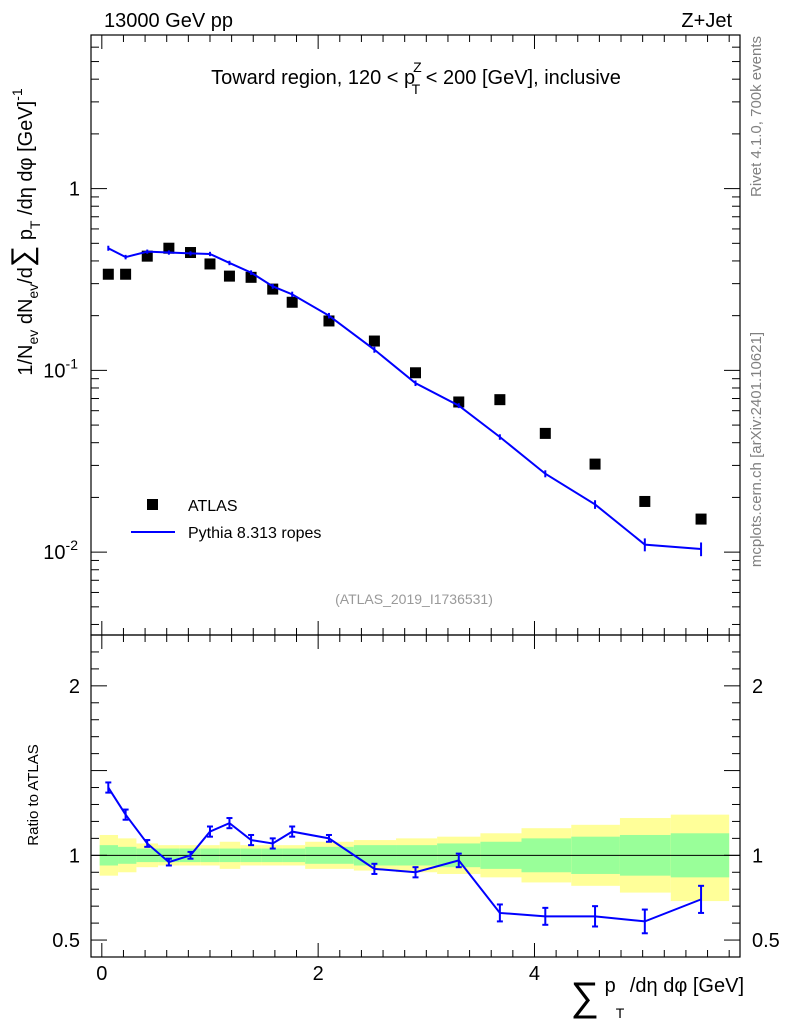 The image size is (786, 1024). I want to click on main-y-tick-label: 10⁻¹, so click(60, 368).